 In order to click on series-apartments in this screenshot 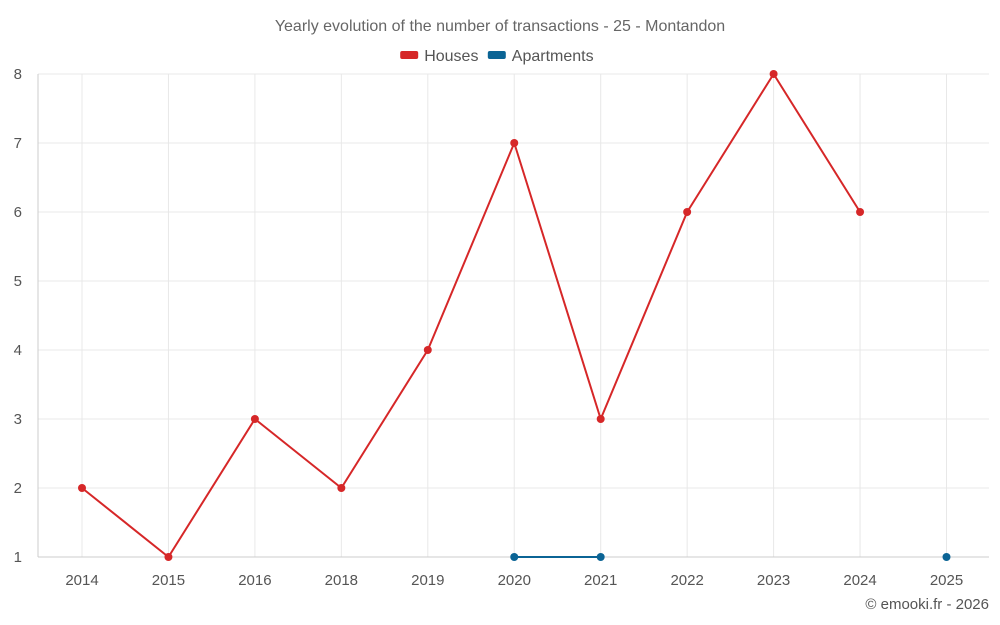, I will do `click(730, 557)`.